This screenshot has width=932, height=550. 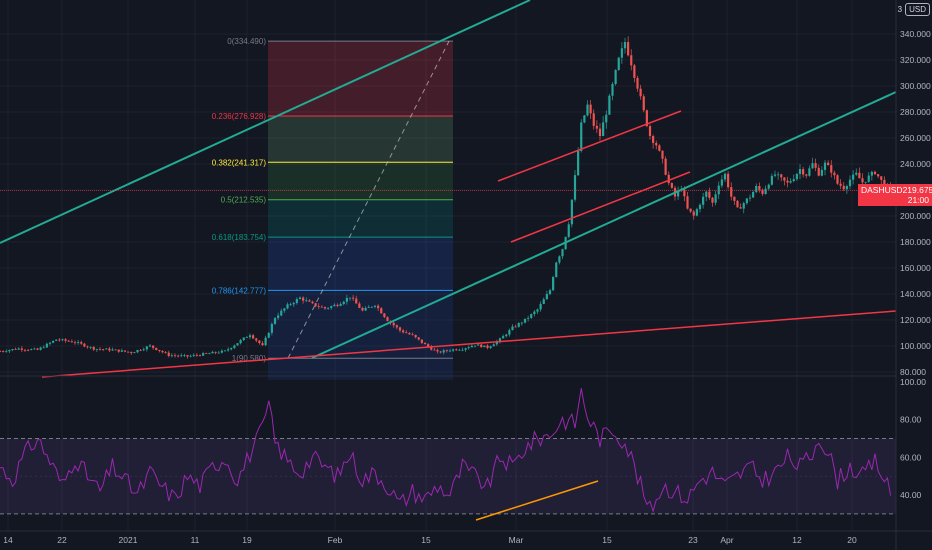 What do you see at coordinates (693, 540) in the screenshot?
I see `time-tick-label: 23` at bounding box center [693, 540].